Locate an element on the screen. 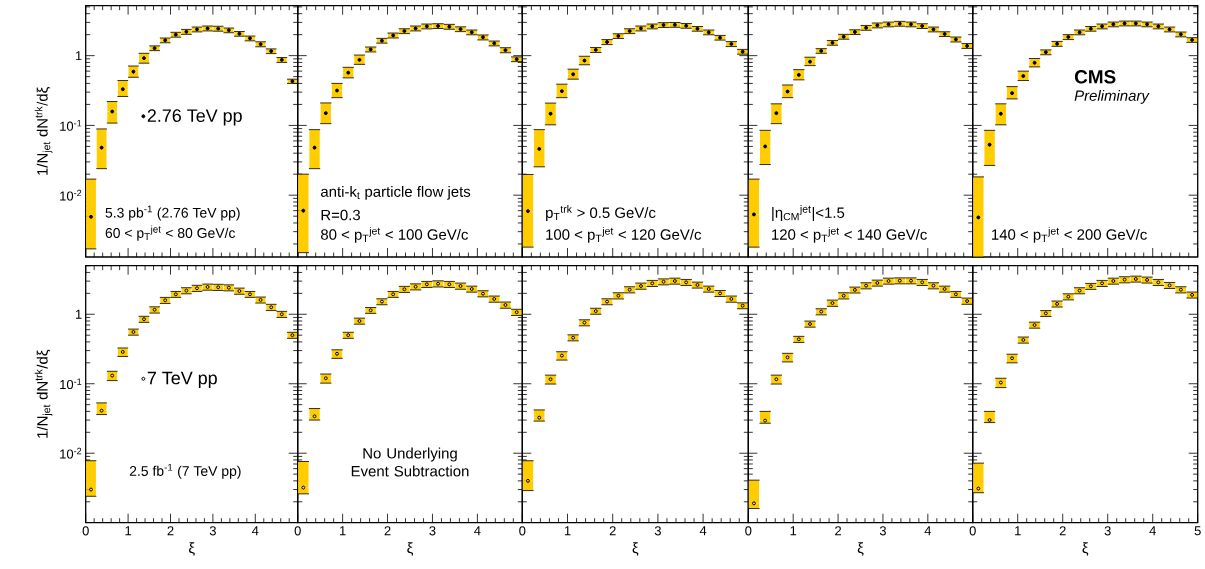 The height and width of the screenshot is (569, 1205). annotation: 2.5 fb$^{-1}$ (7 TeV pp) is located at coordinates (185, 471).